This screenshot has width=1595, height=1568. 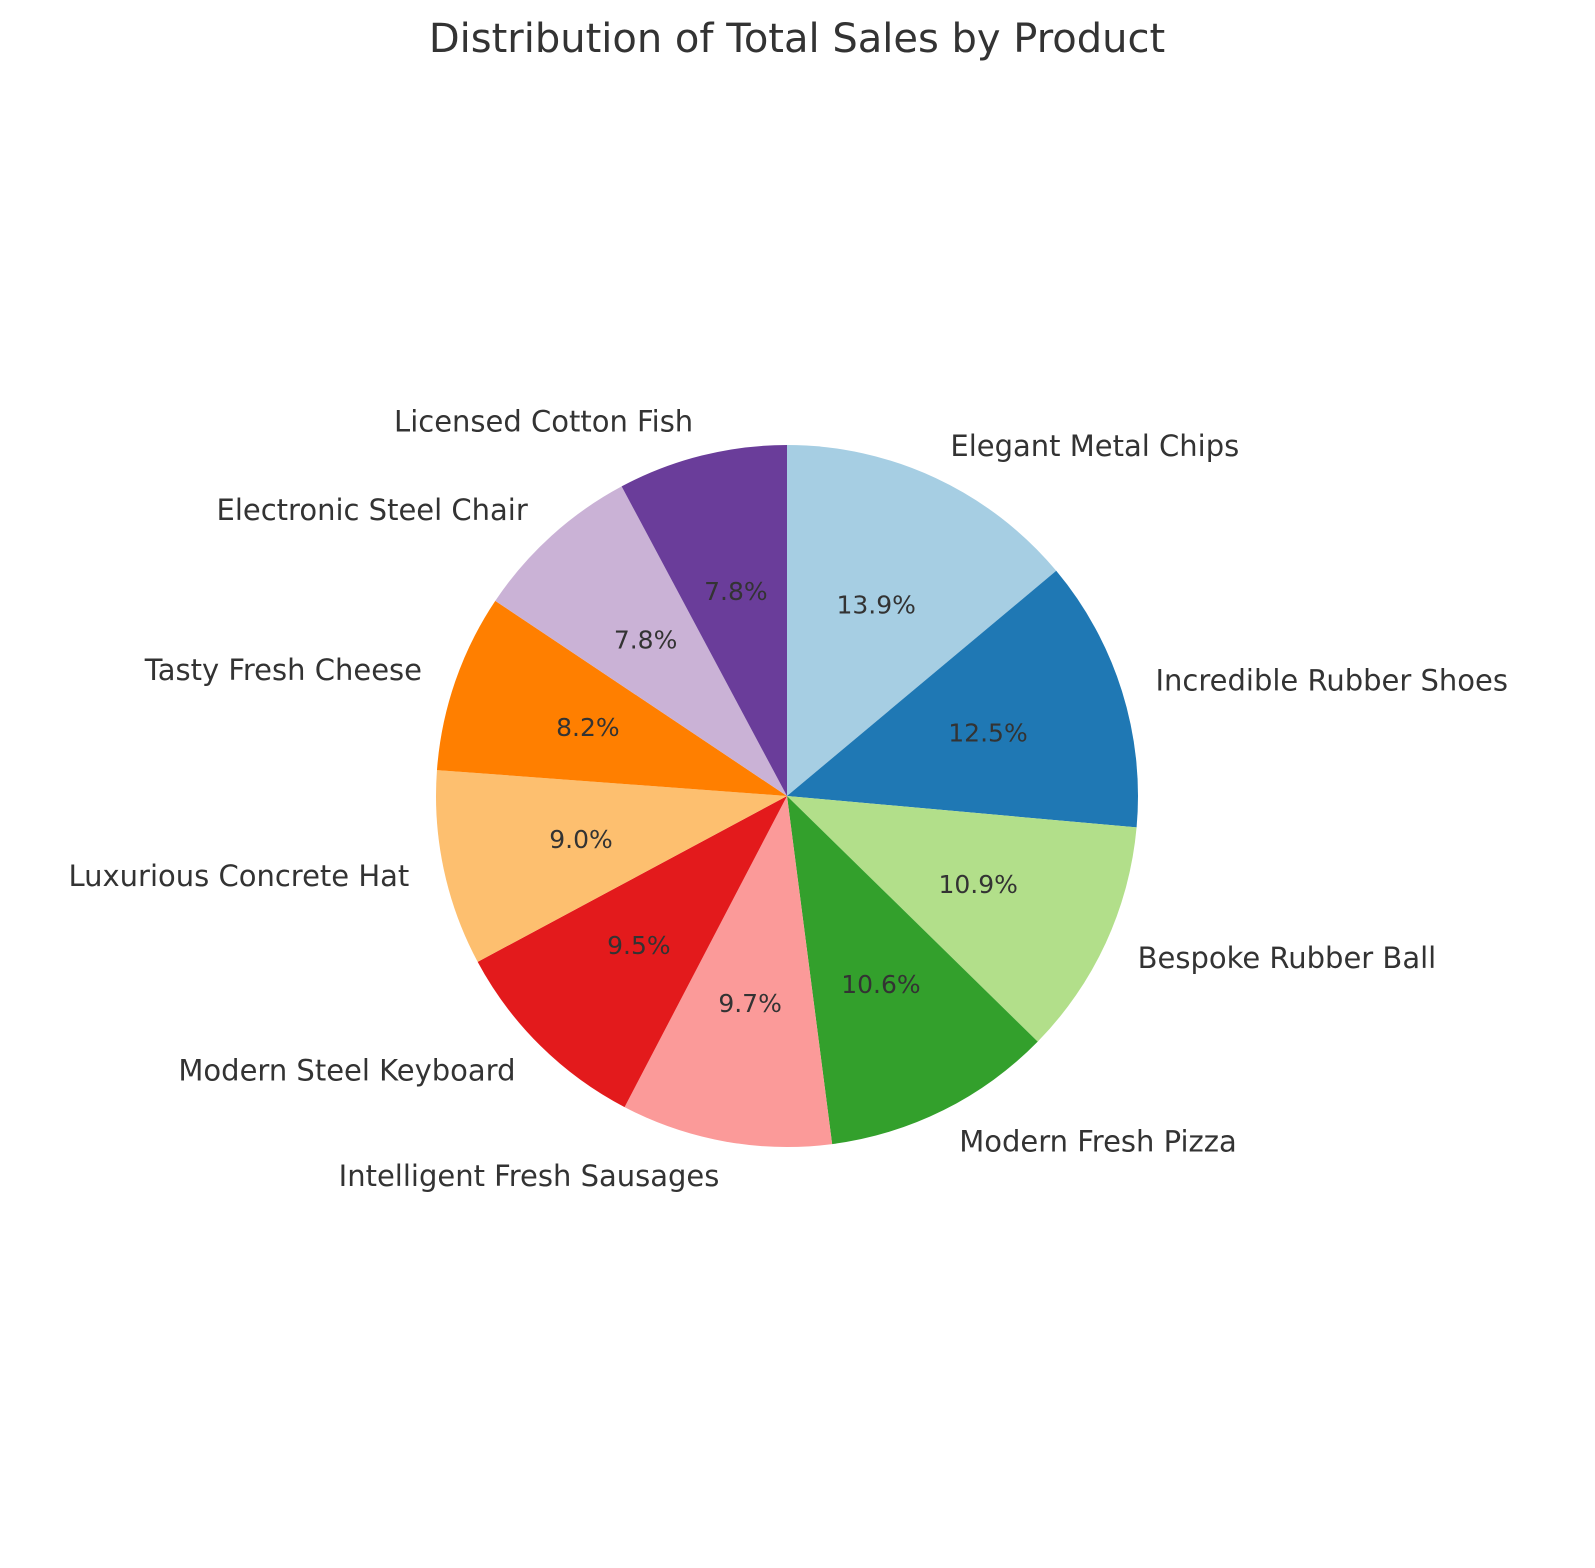 What do you see at coordinates (283, 670) in the screenshot?
I see `label-tasty-fresh-cheese: Tasty Fresh Cheese` at bounding box center [283, 670].